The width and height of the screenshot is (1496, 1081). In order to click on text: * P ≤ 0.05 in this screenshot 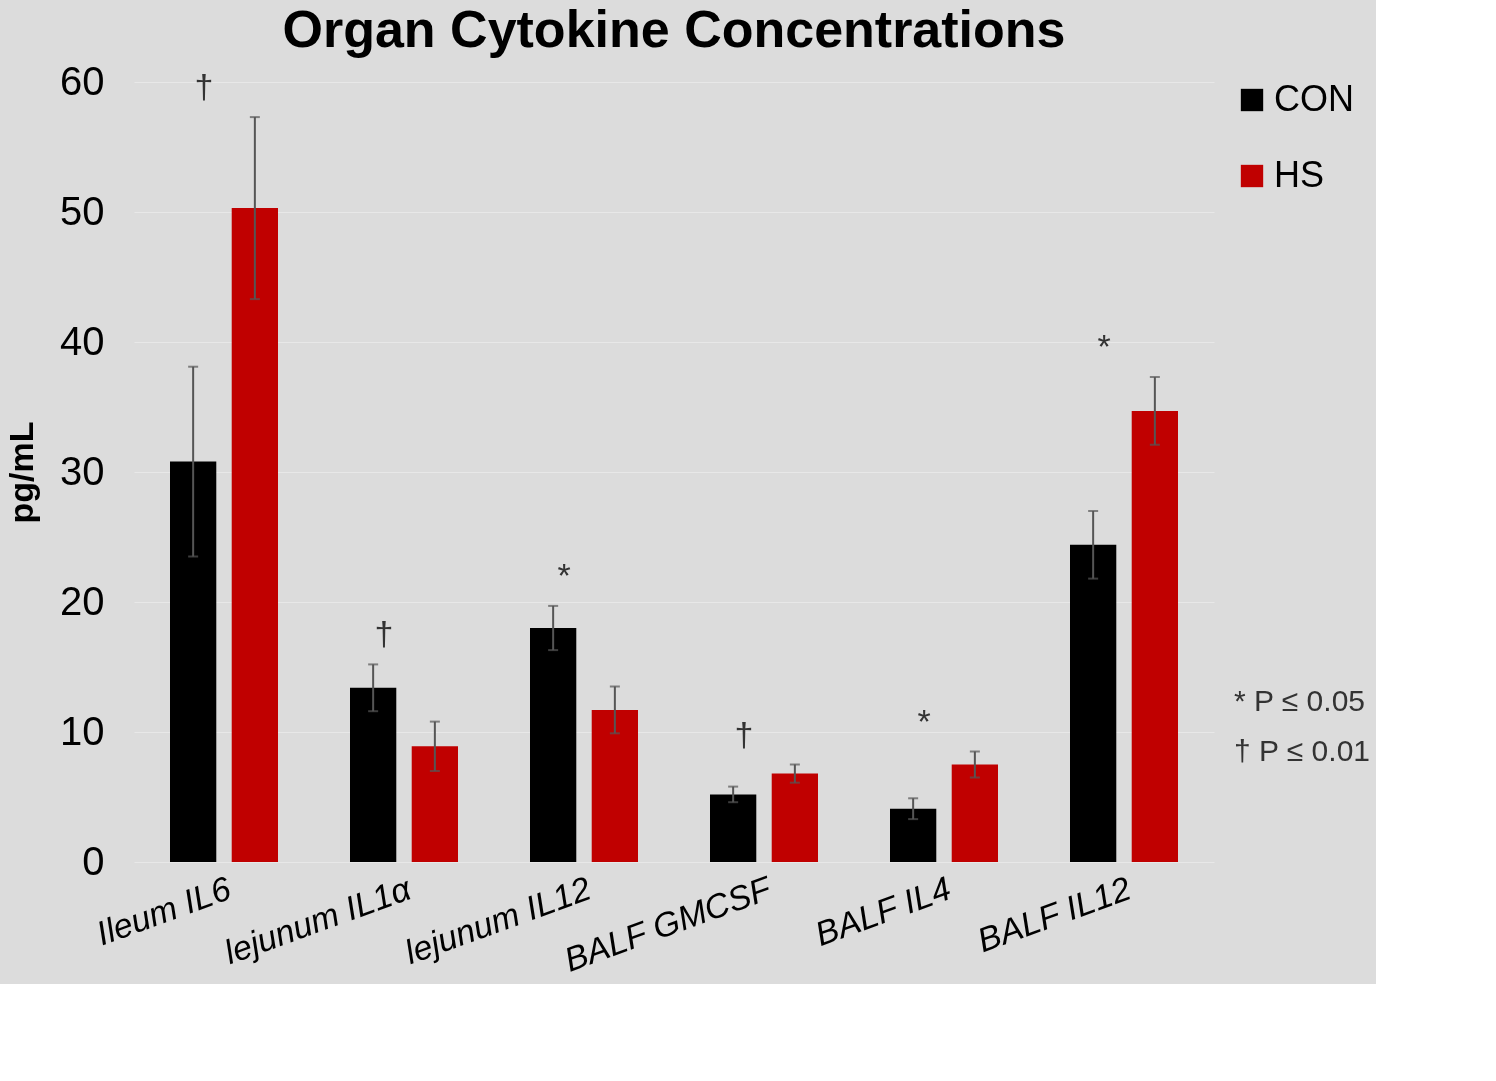, I will do `click(1300, 700)`.